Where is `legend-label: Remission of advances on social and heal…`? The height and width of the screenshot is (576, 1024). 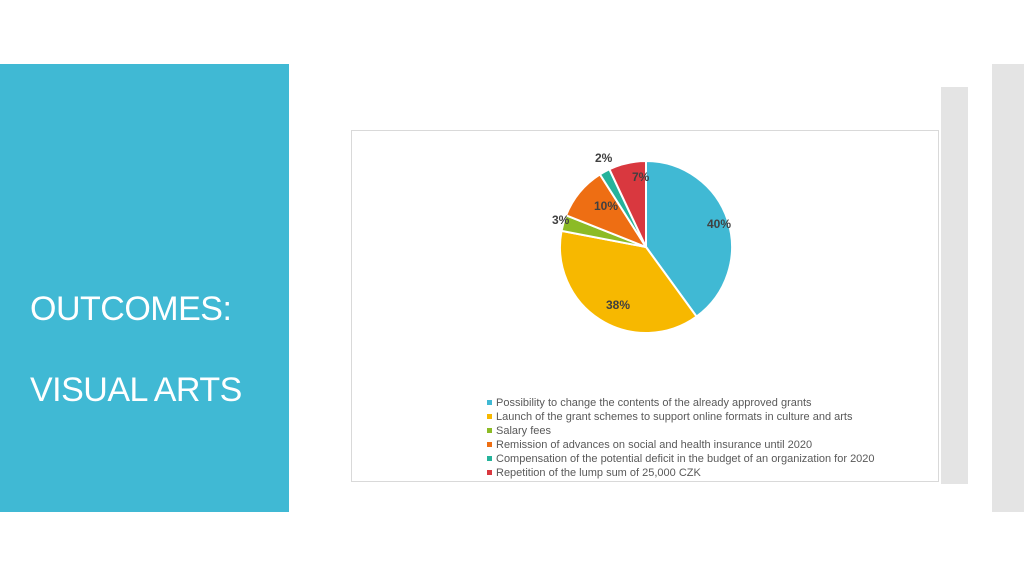
legend-label: Remission of advances on social and heal… is located at coordinates (654, 445).